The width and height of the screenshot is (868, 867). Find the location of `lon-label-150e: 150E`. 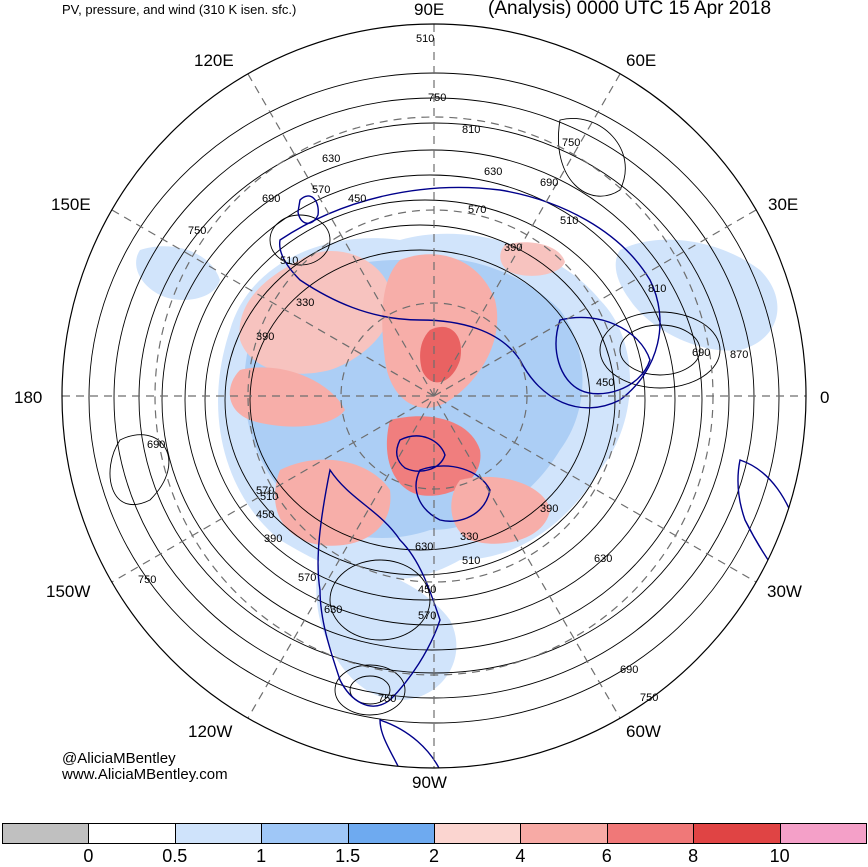

lon-label-150e: 150E is located at coordinates (71, 204).